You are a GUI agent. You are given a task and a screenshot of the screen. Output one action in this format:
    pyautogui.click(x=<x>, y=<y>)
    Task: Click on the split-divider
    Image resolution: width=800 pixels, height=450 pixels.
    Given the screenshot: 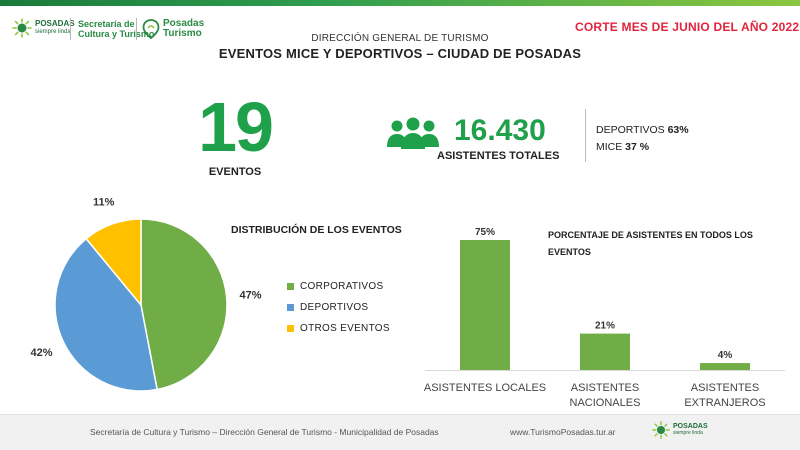 What is the action you would take?
    pyautogui.click(x=585, y=135)
    